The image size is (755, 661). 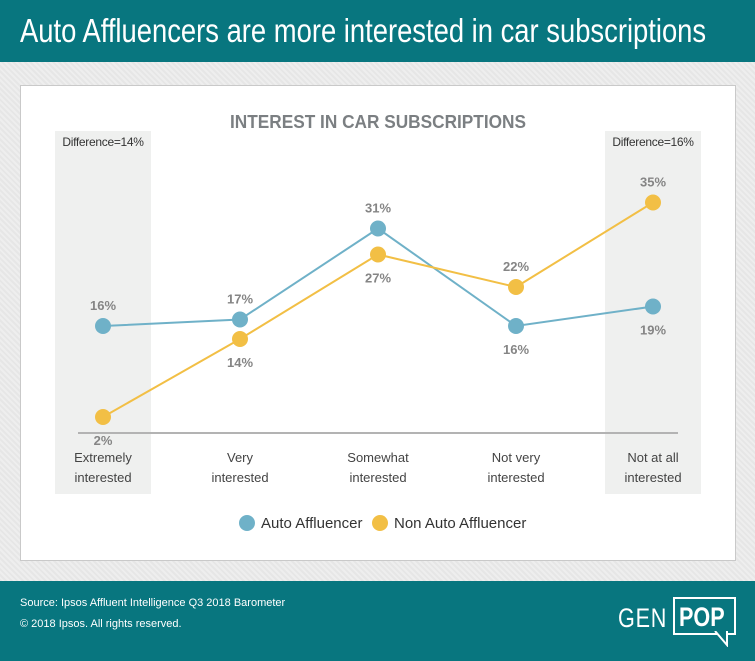 I want to click on data-label: 22%, so click(x=516, y=266).